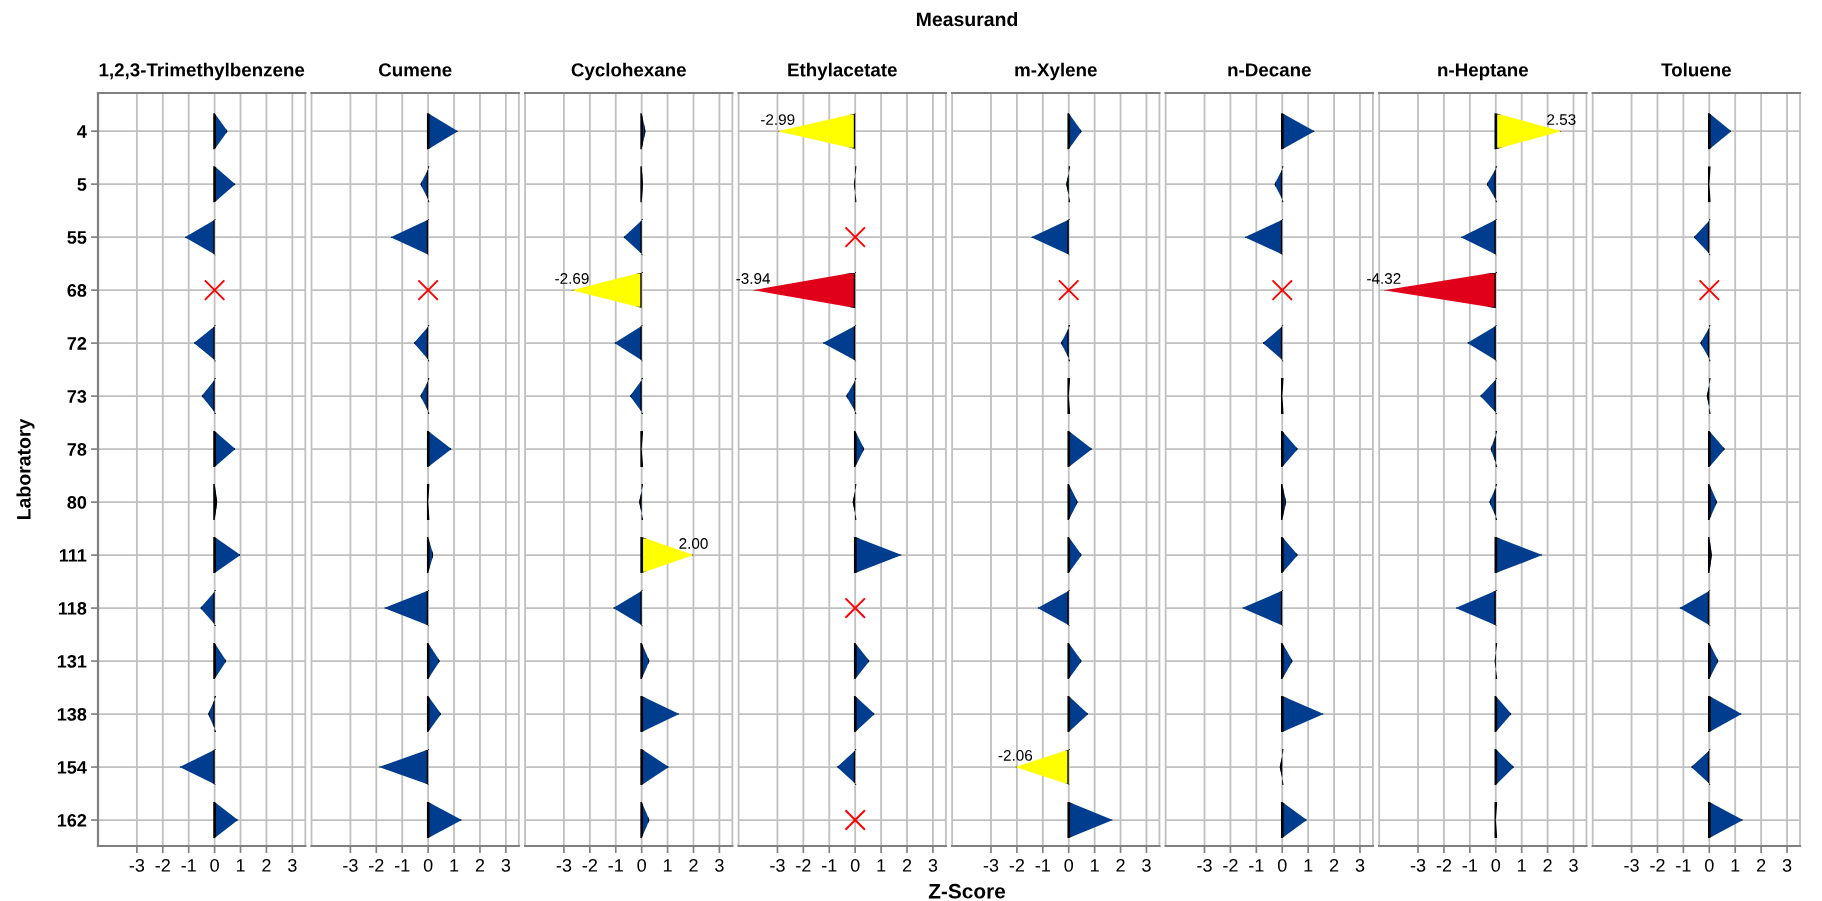 This screenshot has width=1822, height=901. I want to click on y-axis-title: Laboratory, so click(25, 468).